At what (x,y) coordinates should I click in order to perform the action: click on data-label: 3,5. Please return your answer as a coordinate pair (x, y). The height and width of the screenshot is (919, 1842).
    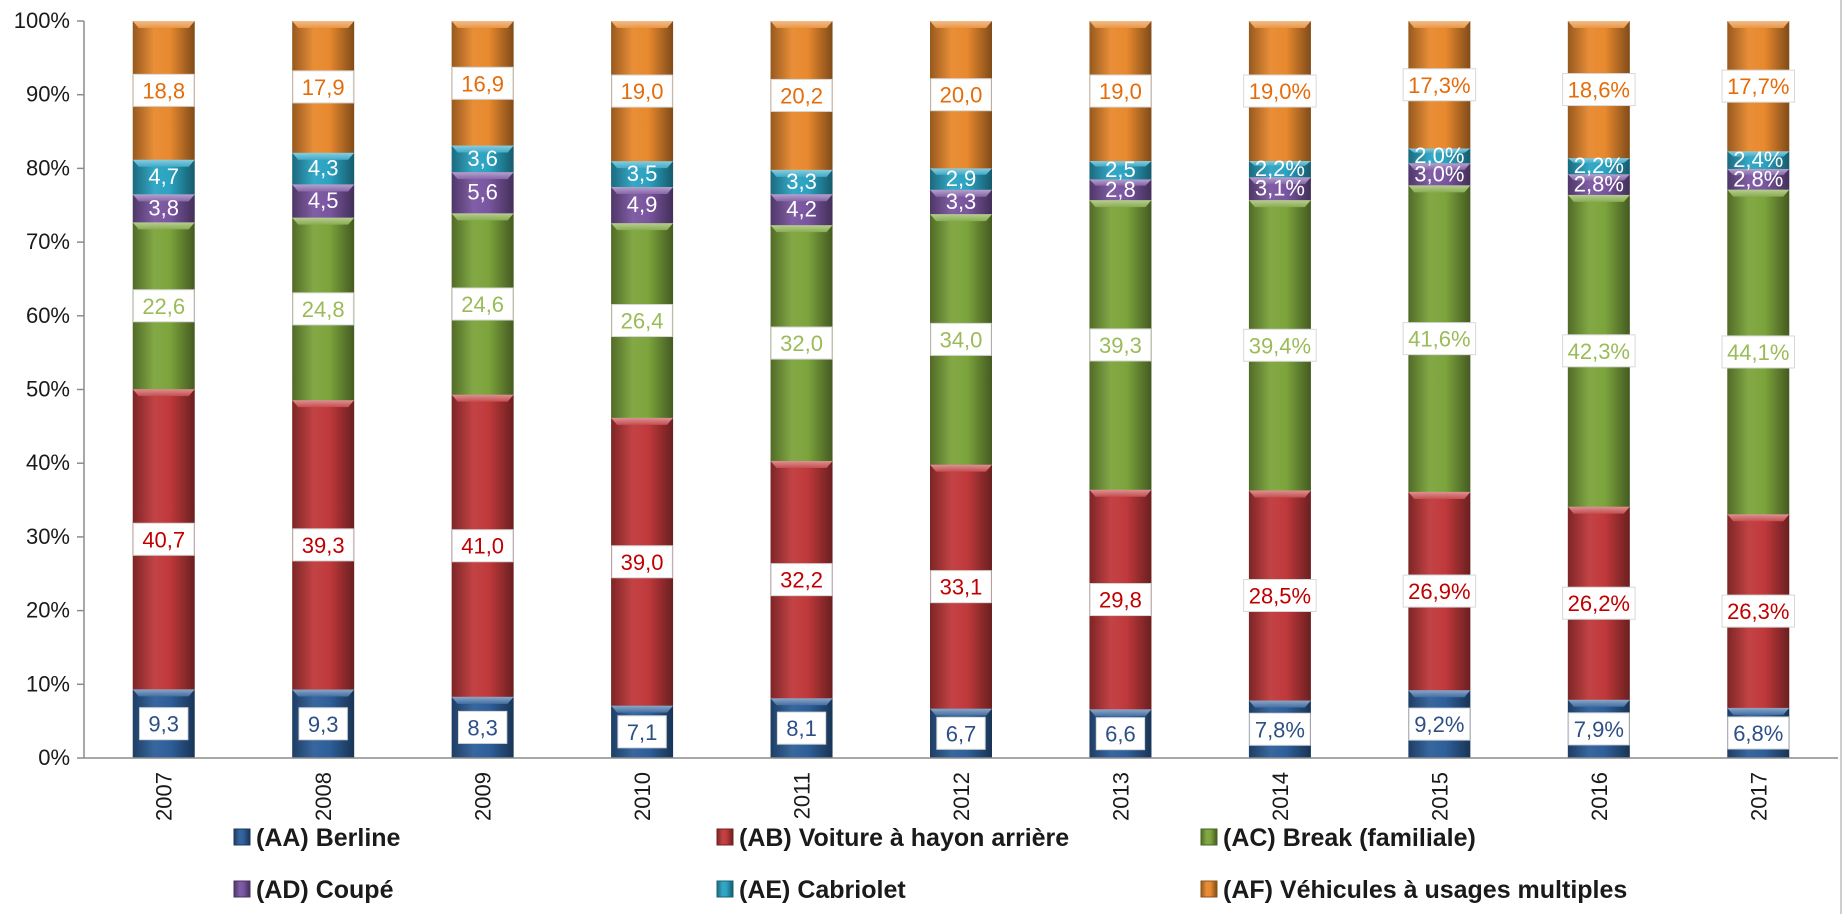
    Looking at the image, I should click on (642, 173).